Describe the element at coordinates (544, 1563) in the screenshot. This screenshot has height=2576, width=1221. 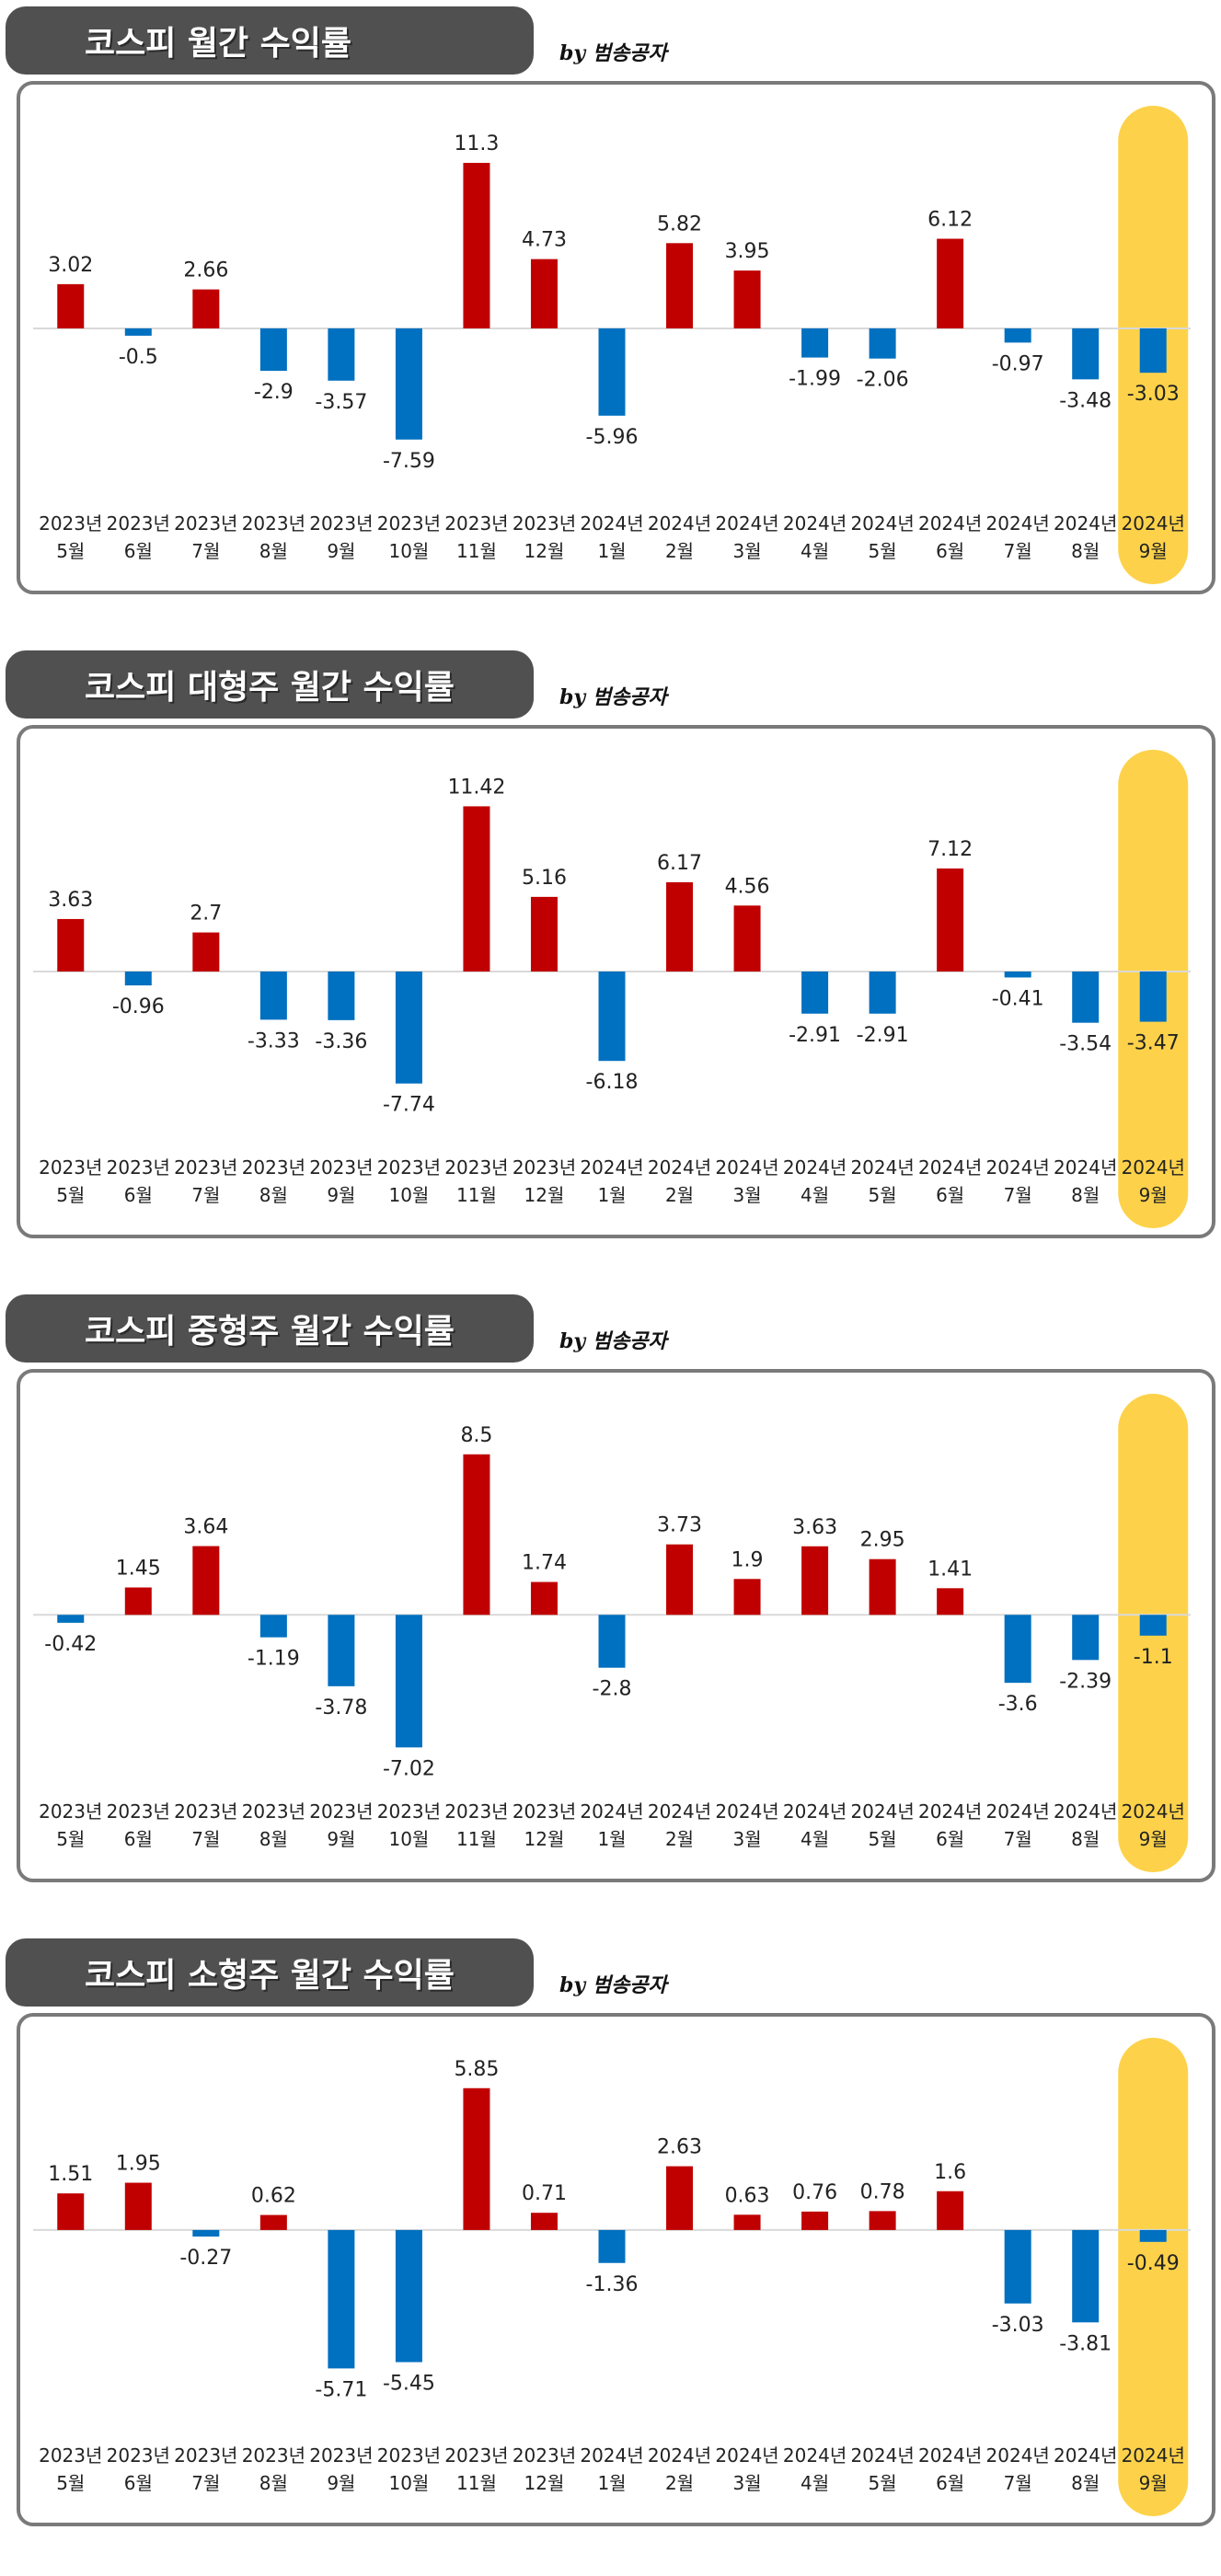
I see `data-label: 1.74` at that location.